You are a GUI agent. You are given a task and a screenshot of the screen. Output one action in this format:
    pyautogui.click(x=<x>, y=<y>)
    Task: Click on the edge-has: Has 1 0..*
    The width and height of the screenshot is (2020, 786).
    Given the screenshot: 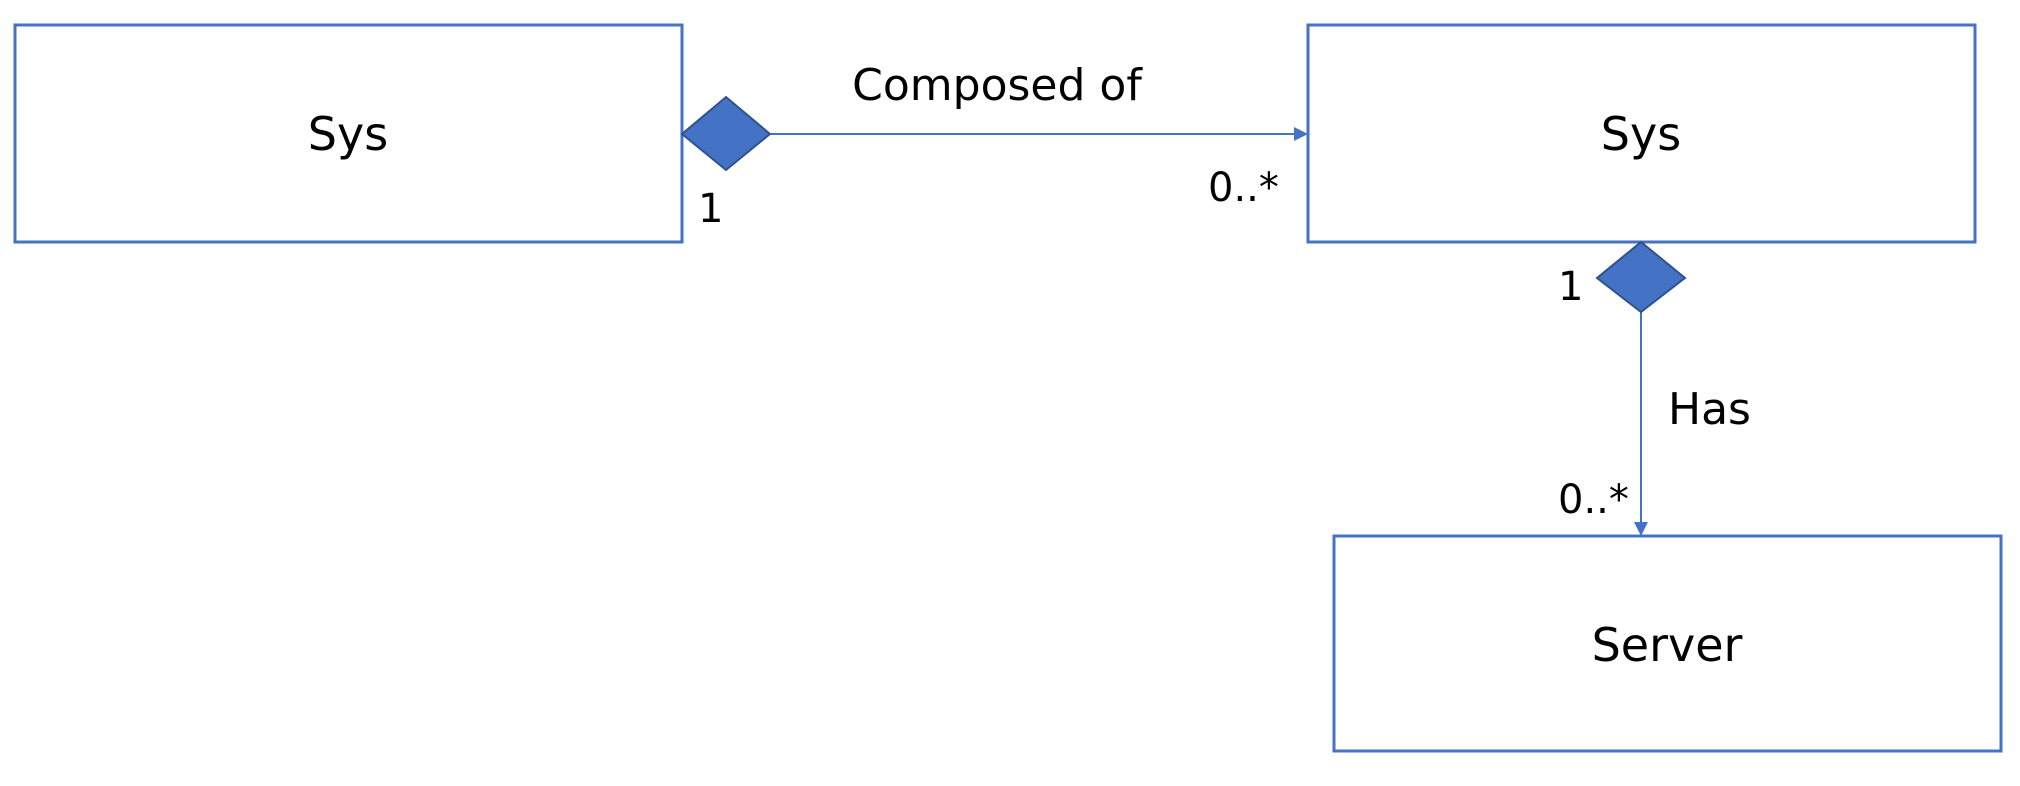 What is the action you would take?
    pyautogui.click(x=1654, y=388)
    